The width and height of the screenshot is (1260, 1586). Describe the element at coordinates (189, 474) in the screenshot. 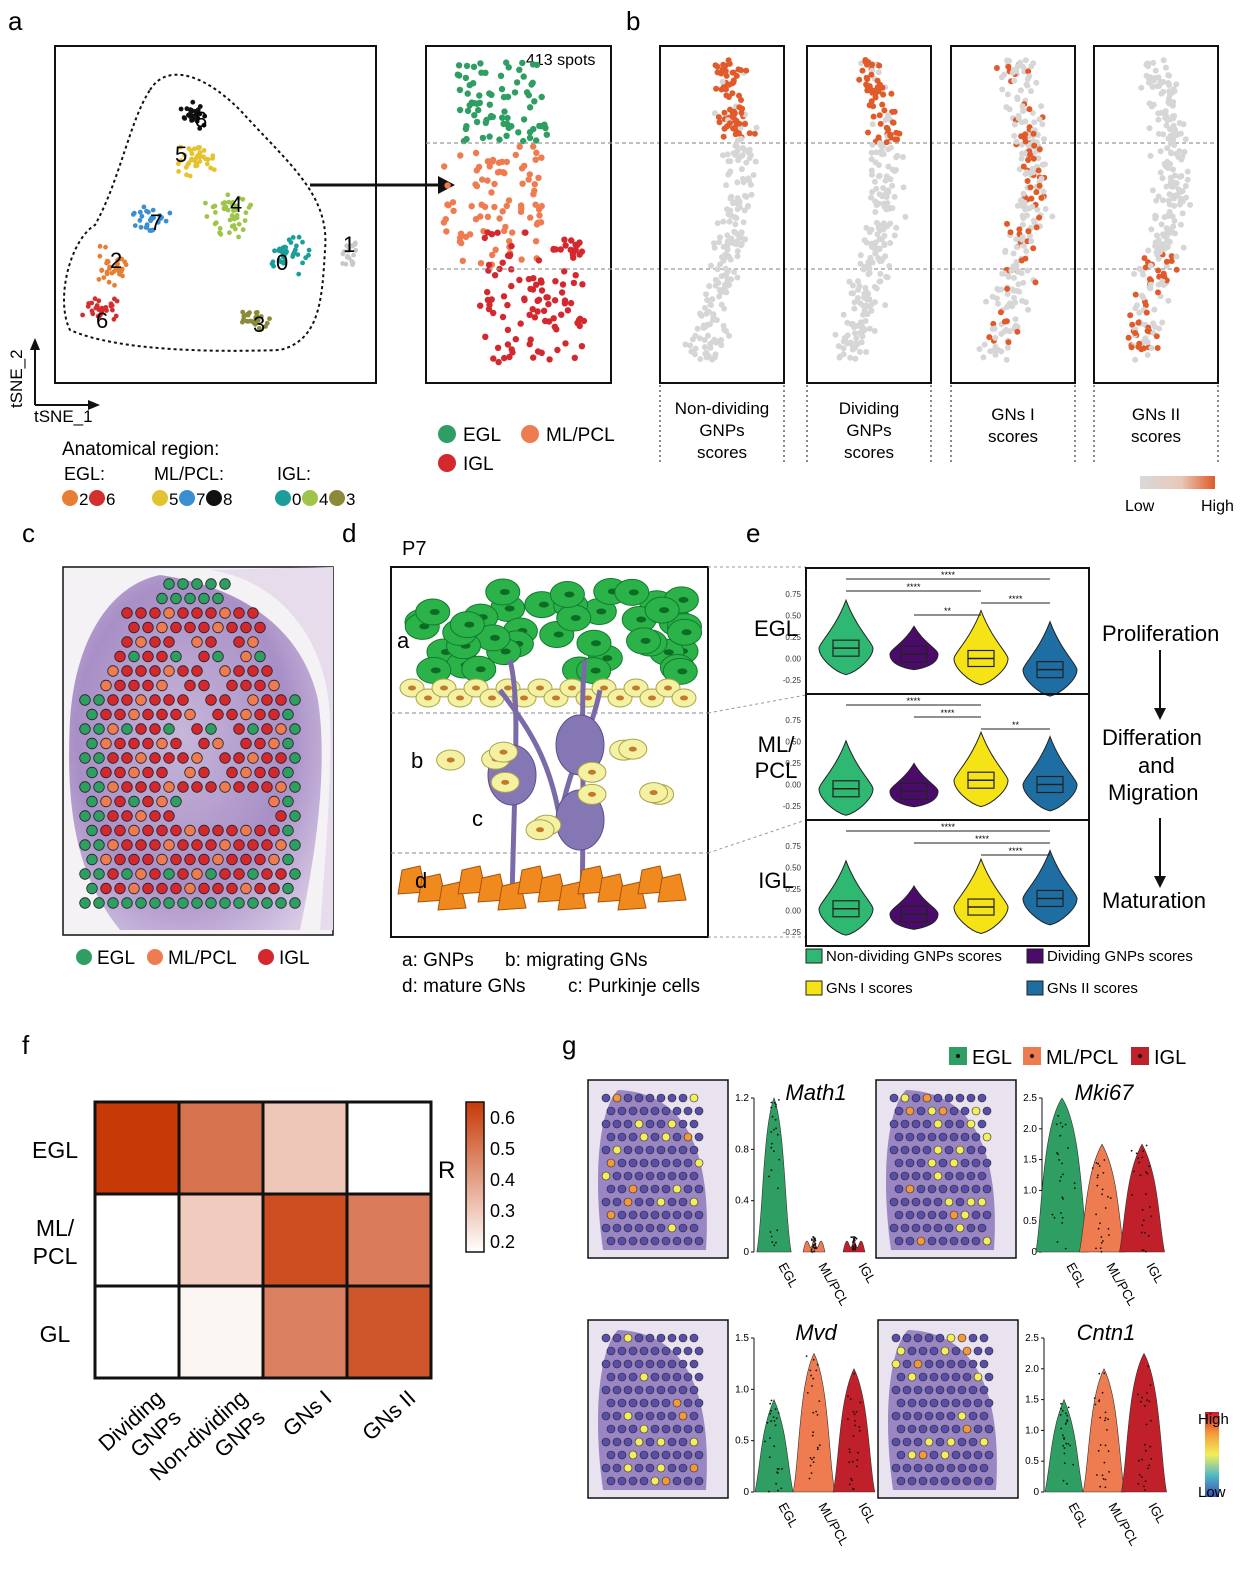

I see `anatomical-group-name: ML/PCL:` at that location.